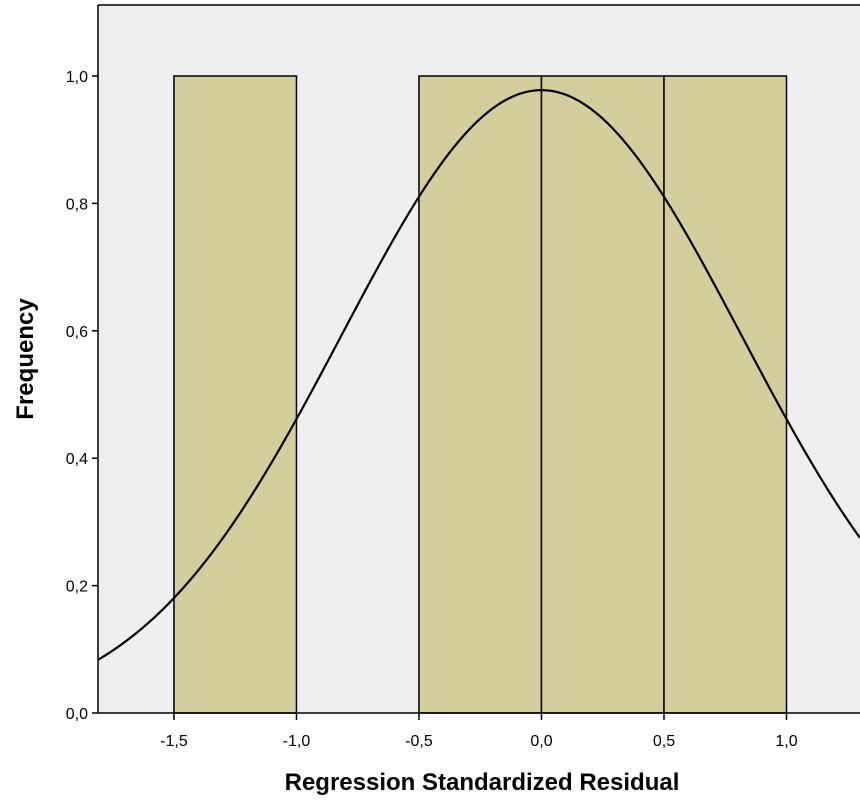  I want to click on y-tick-label: 0,4, so click(77, 459).